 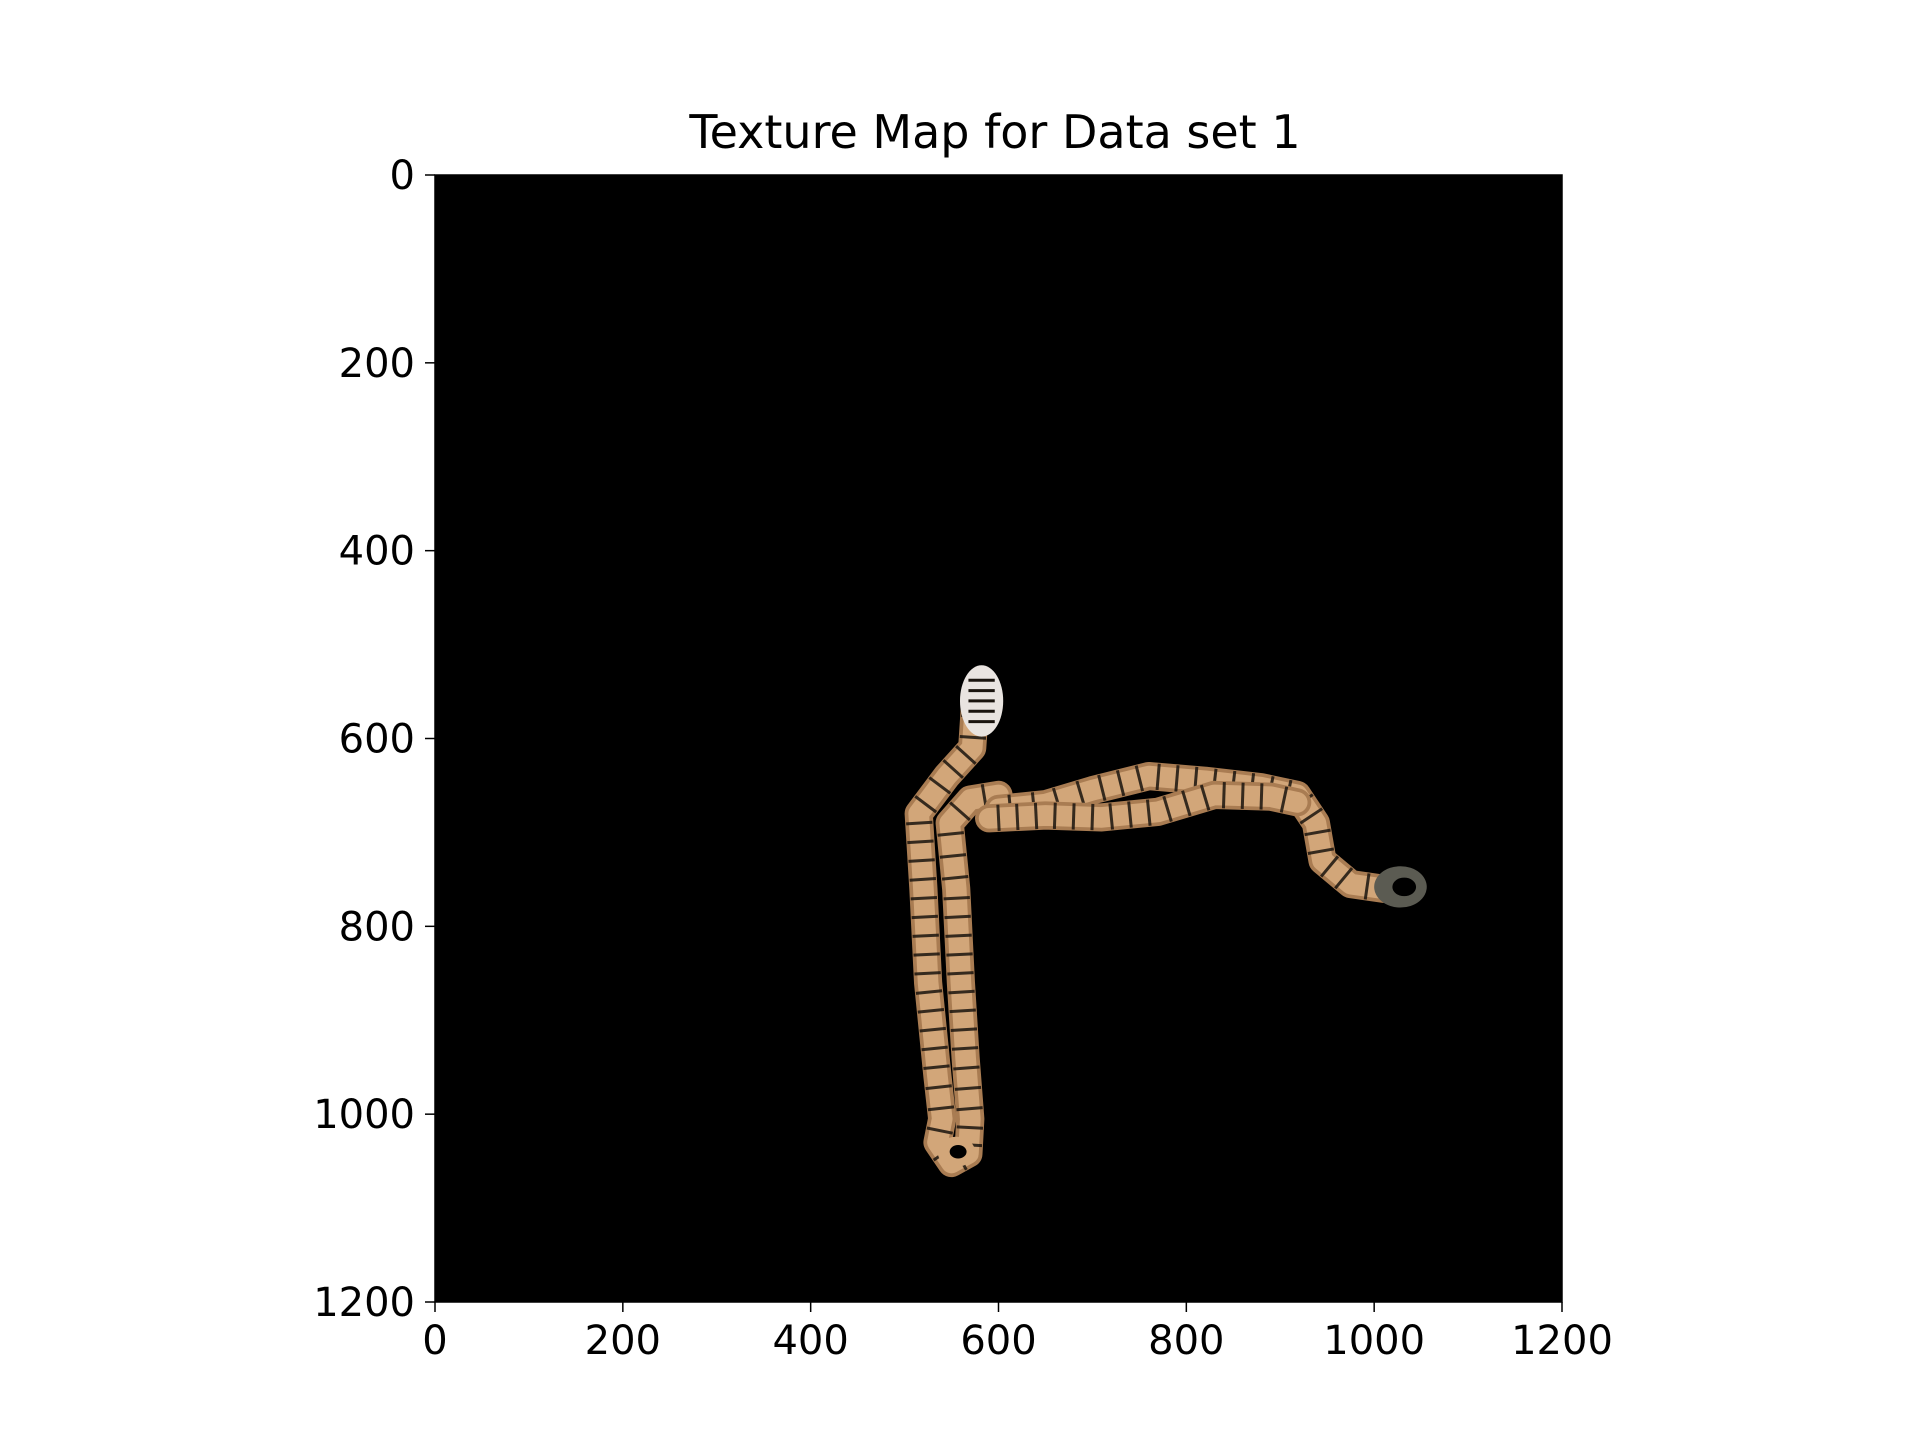 I want to click on chart-title: Texture Map for Data set 1, so click(x=994, y=132).